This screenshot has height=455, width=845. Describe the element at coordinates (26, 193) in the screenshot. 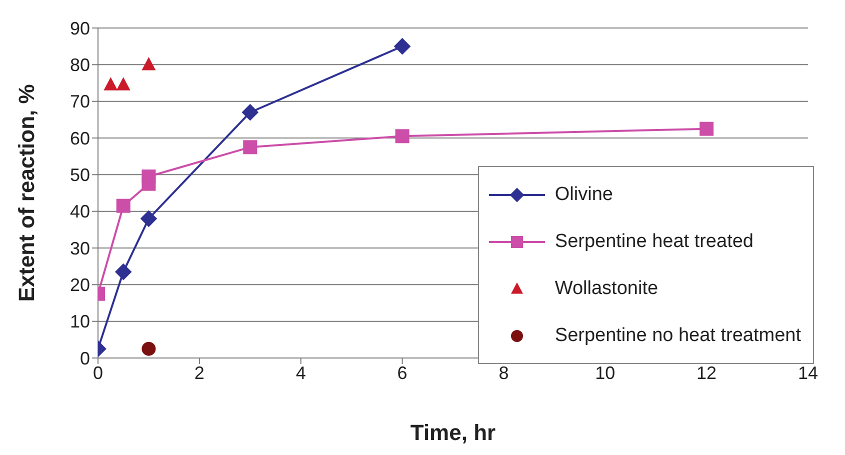

I see `y-axis-title: Extent of reaction, %` at that location.